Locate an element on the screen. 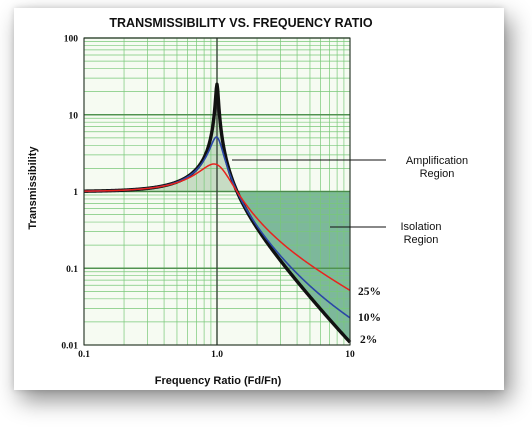 Image resolution: width=532 pixels, height=442 pixels. isolation-label-1: Isolation is located at coordinates (421, 227).